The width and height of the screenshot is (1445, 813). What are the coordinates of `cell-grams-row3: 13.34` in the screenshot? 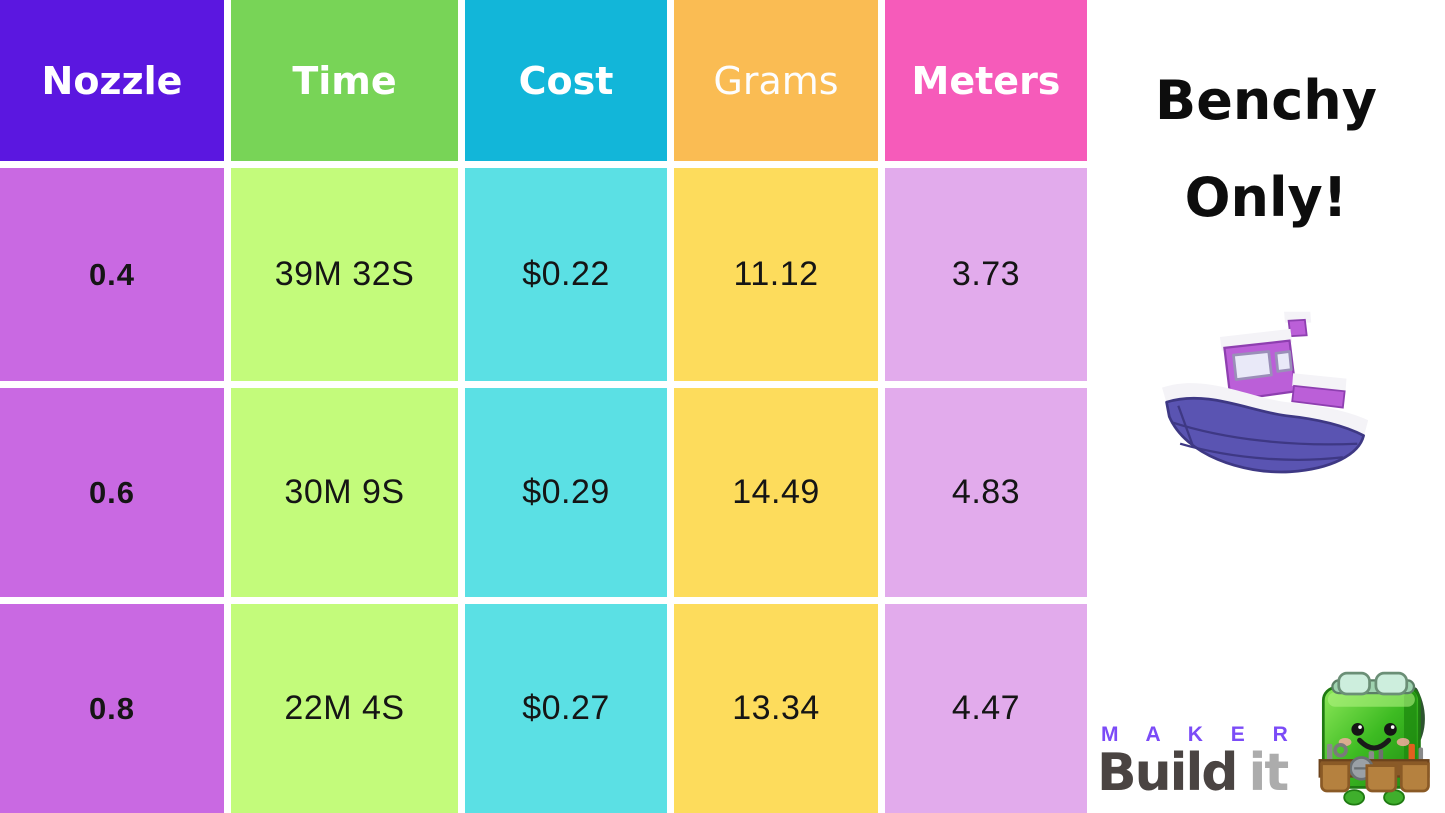 It's located at (776, 708).